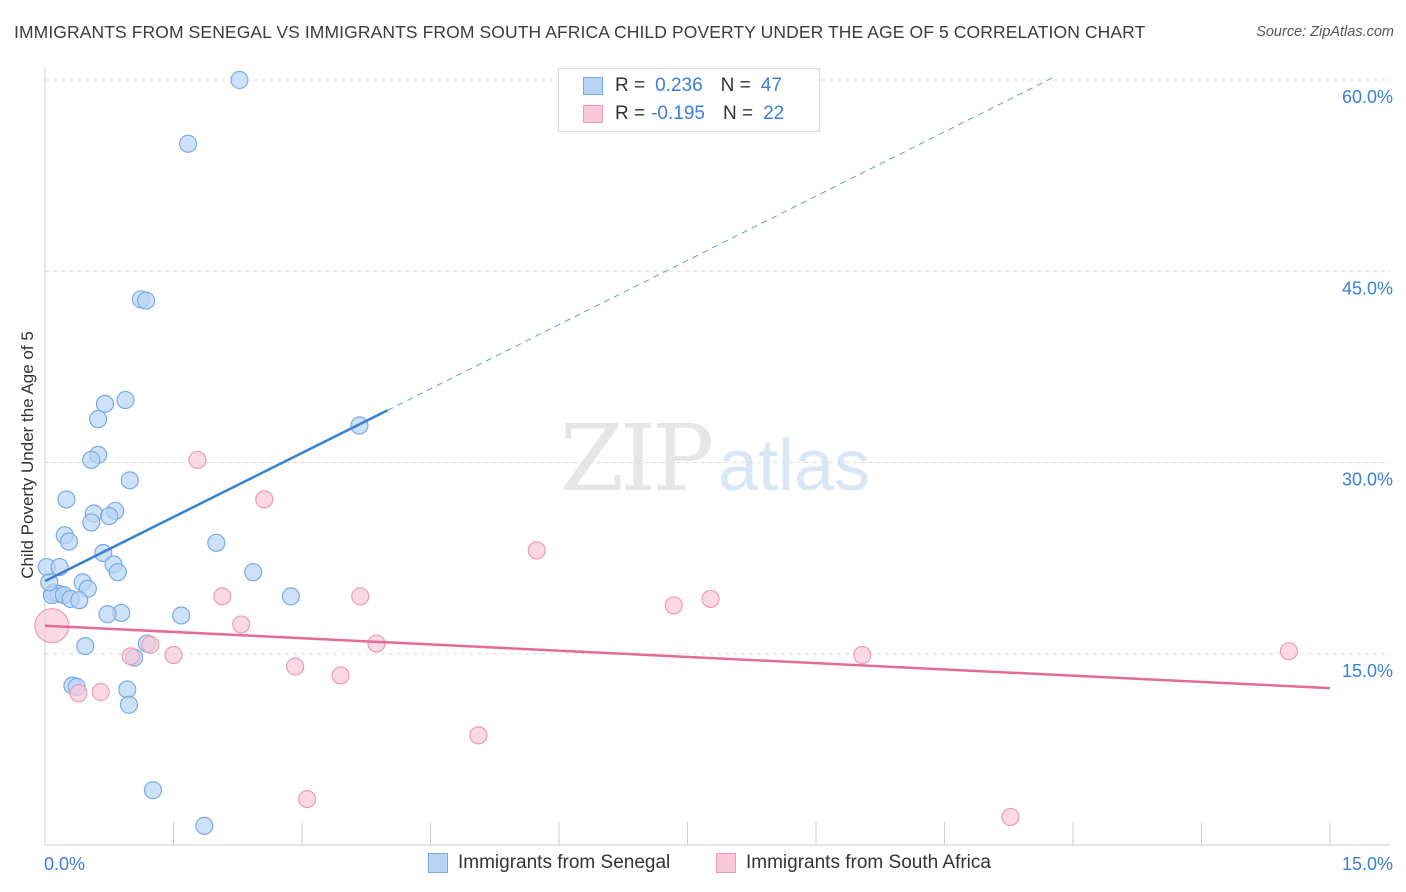  I want to click on watermark-zip: ZIP, so click(635, 458).